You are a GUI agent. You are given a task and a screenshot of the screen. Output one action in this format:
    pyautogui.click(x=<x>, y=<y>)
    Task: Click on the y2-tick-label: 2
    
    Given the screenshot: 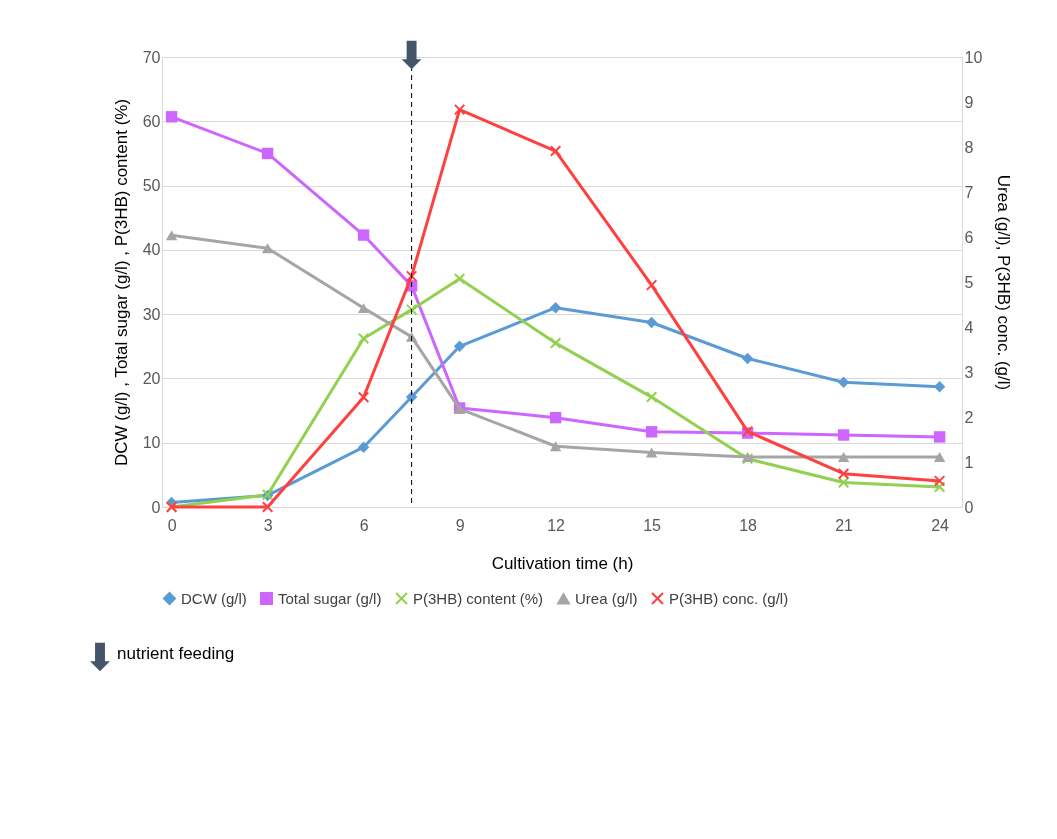 What is the action you would take?
    pyautogui.click(x=969, y=417)
    